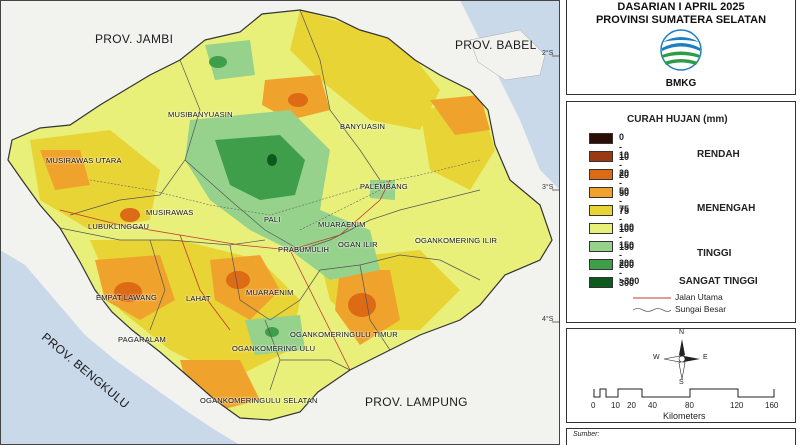 The image size is (800, 445). What do you see at coordinates (304, 249) in the screenshot?
I see `label-prabumulih: PRABUMULIH` at bounding box center [304, 249].